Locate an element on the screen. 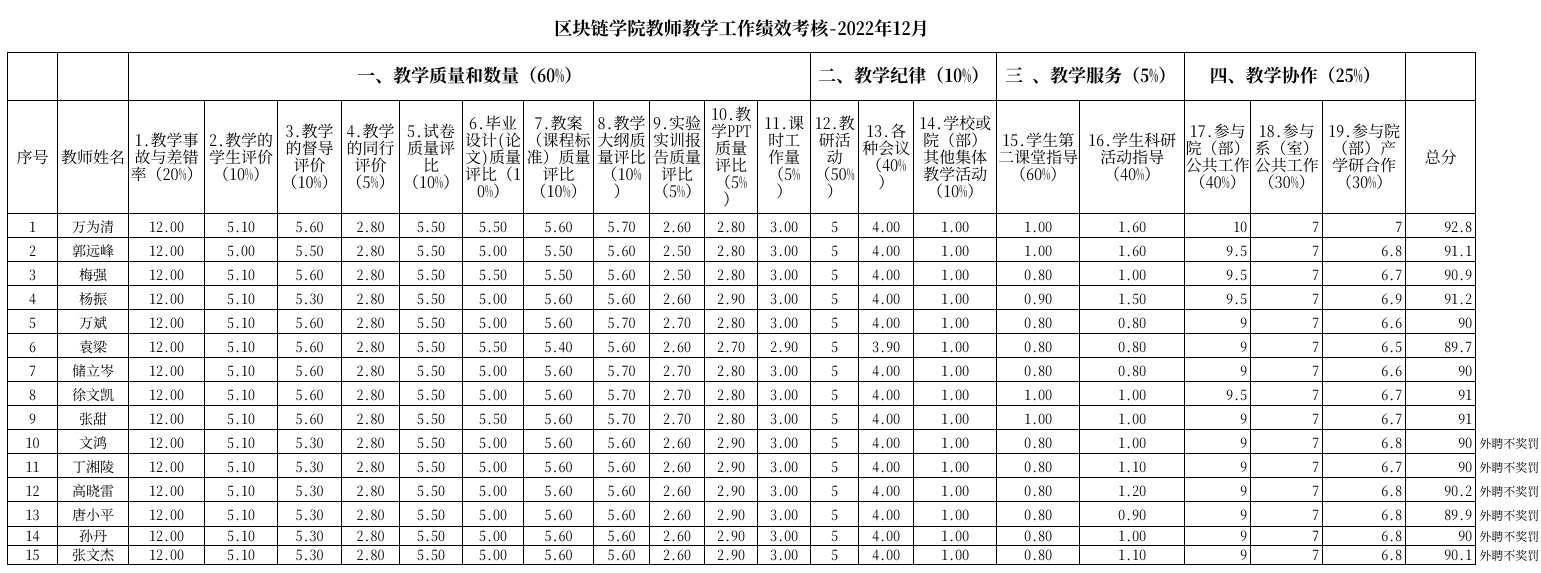 This screenshot has width=1541, height=573. cell-value: 2.90 is located at coordinates (731, 514).